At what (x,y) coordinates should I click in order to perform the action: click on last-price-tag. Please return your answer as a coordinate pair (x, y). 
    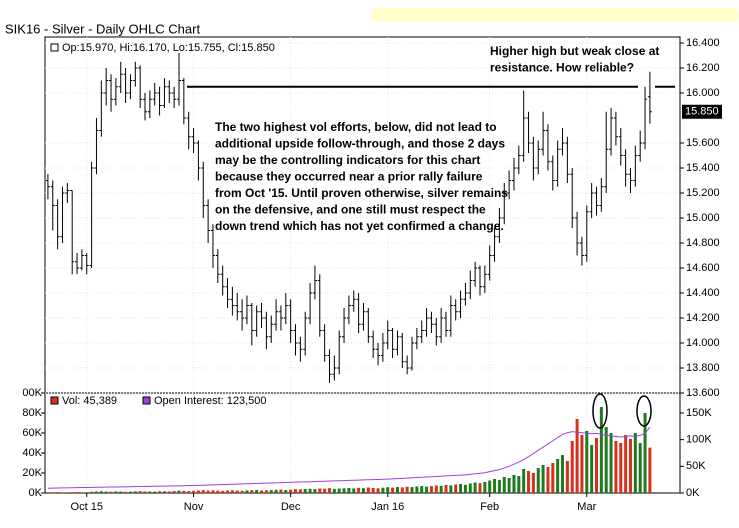
    Looking at the image, I should click on (702, 111).